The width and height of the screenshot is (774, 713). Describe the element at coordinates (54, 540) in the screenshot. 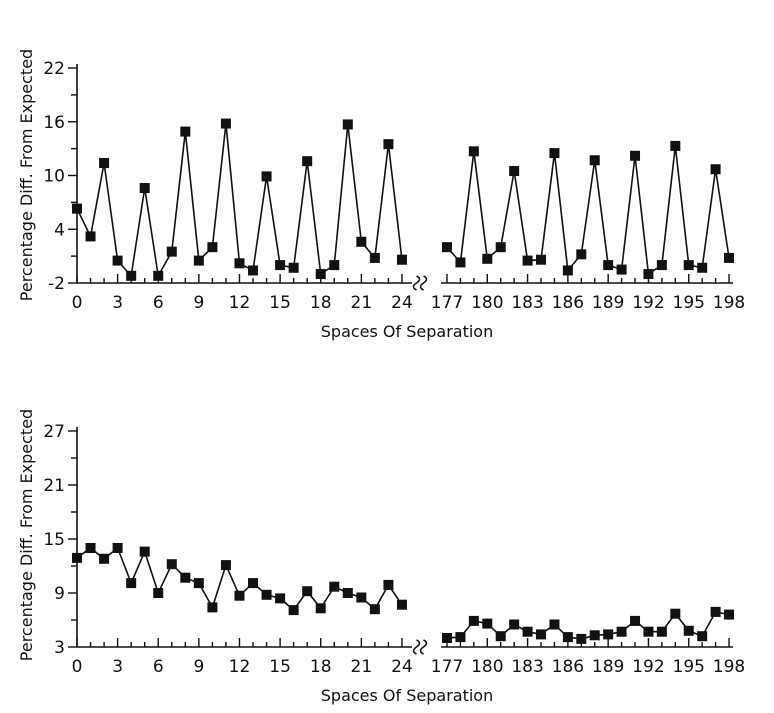

I see `y-tick-label: 15` at that location.